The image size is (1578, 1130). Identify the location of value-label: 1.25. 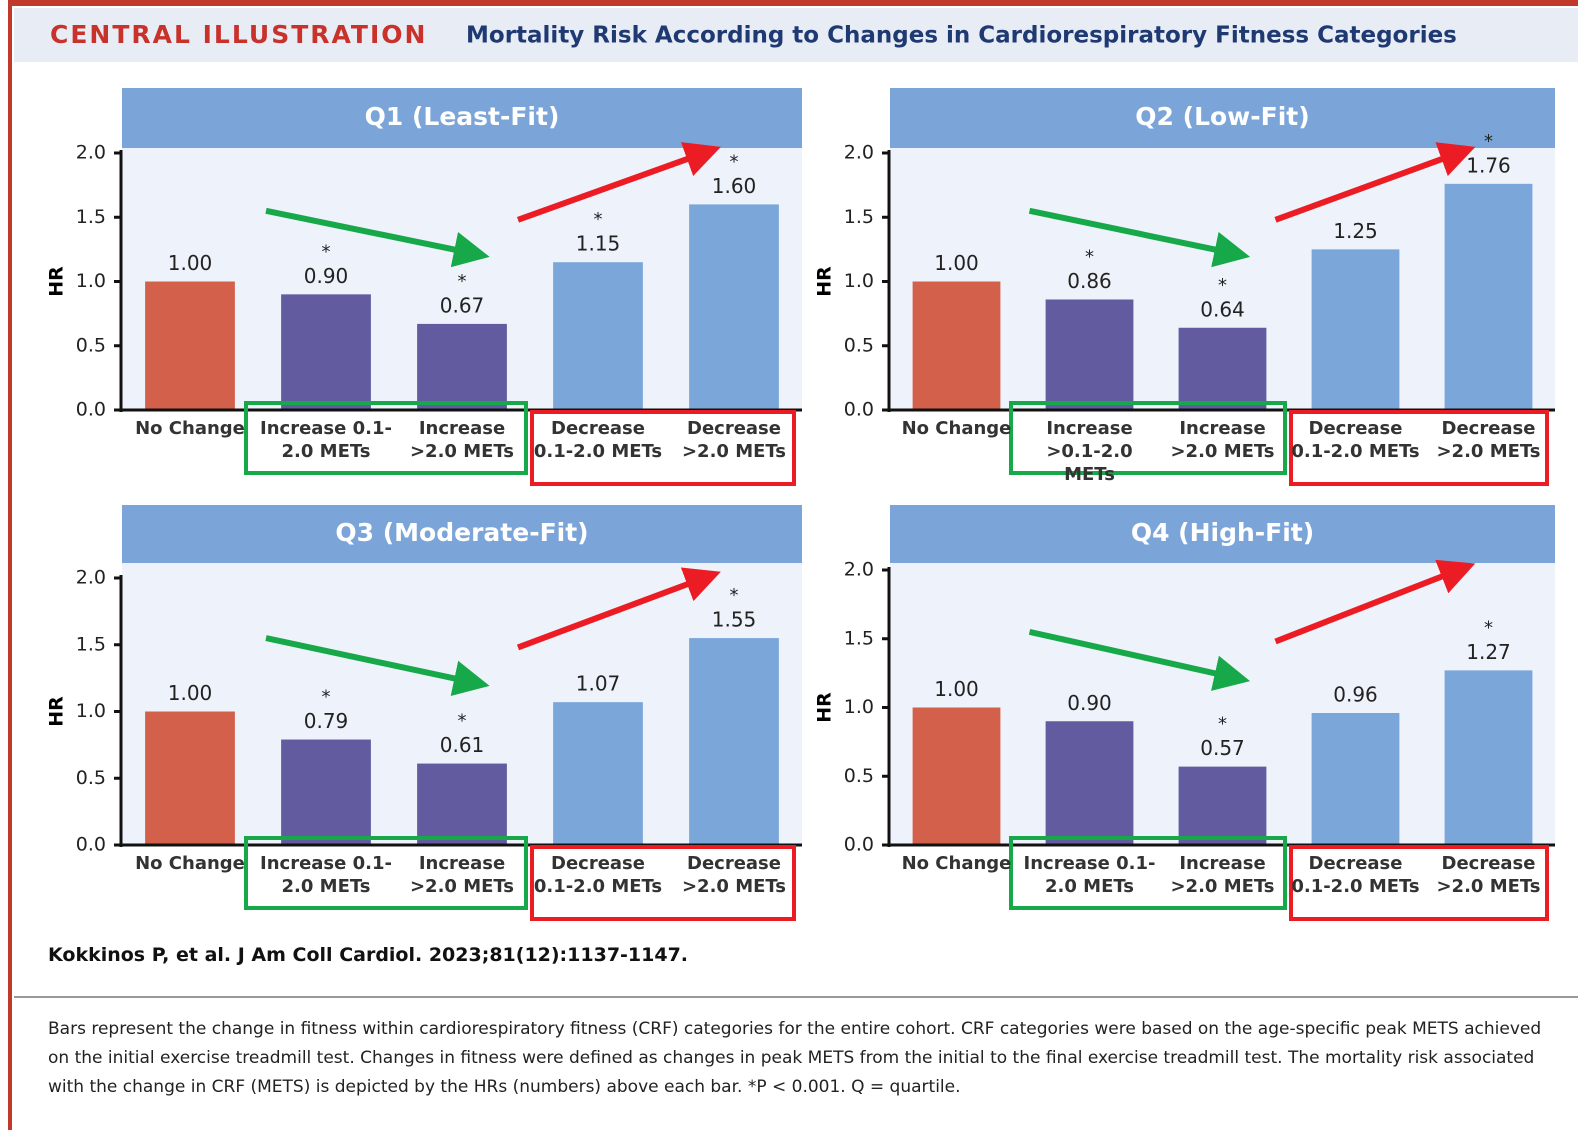
(1355, 231).